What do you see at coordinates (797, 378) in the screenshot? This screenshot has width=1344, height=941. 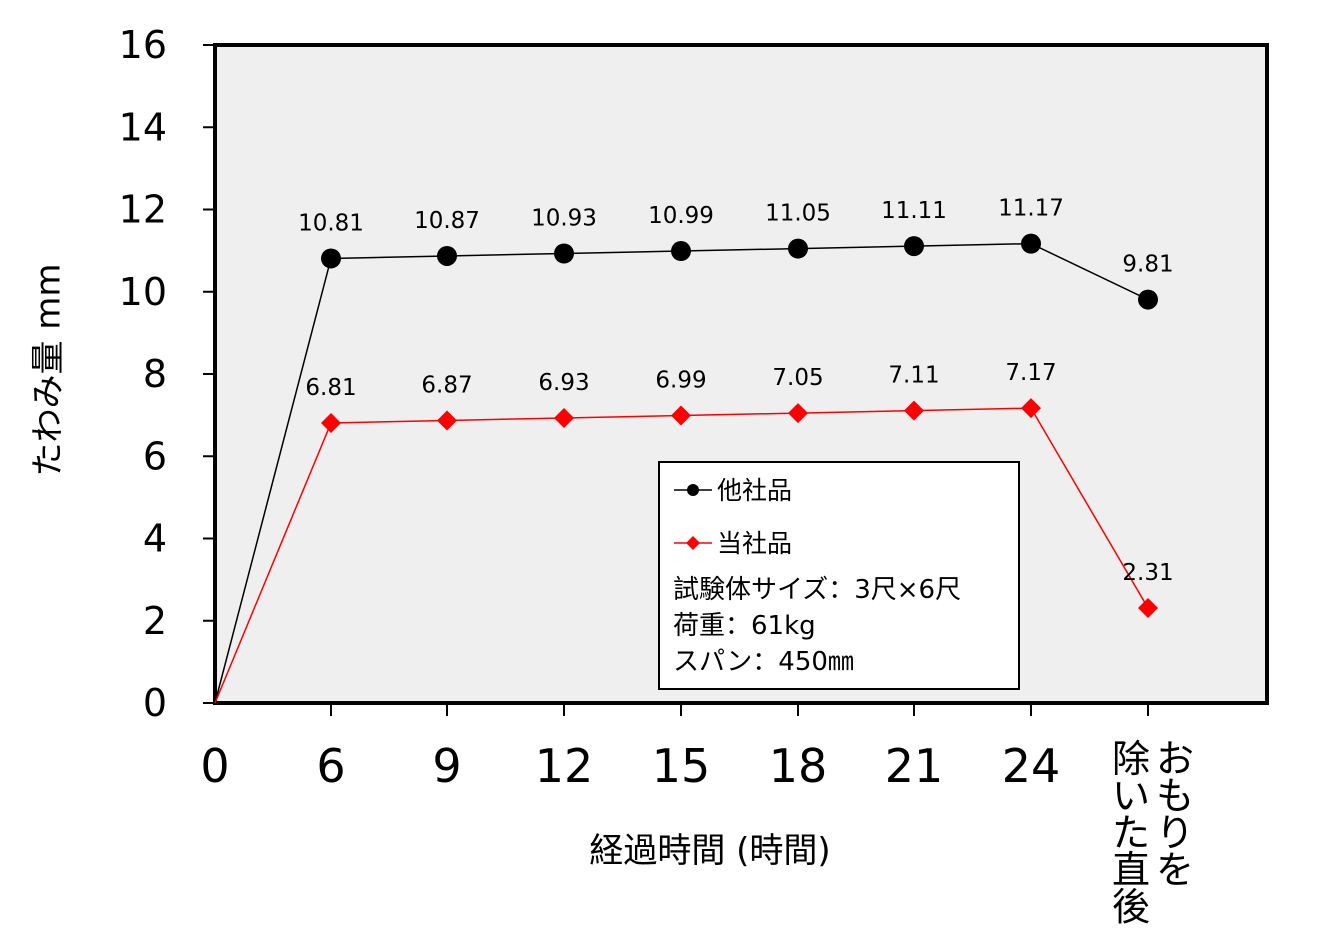 I see `series-1-label-5: 7.05` at bounding box center [797, 378].